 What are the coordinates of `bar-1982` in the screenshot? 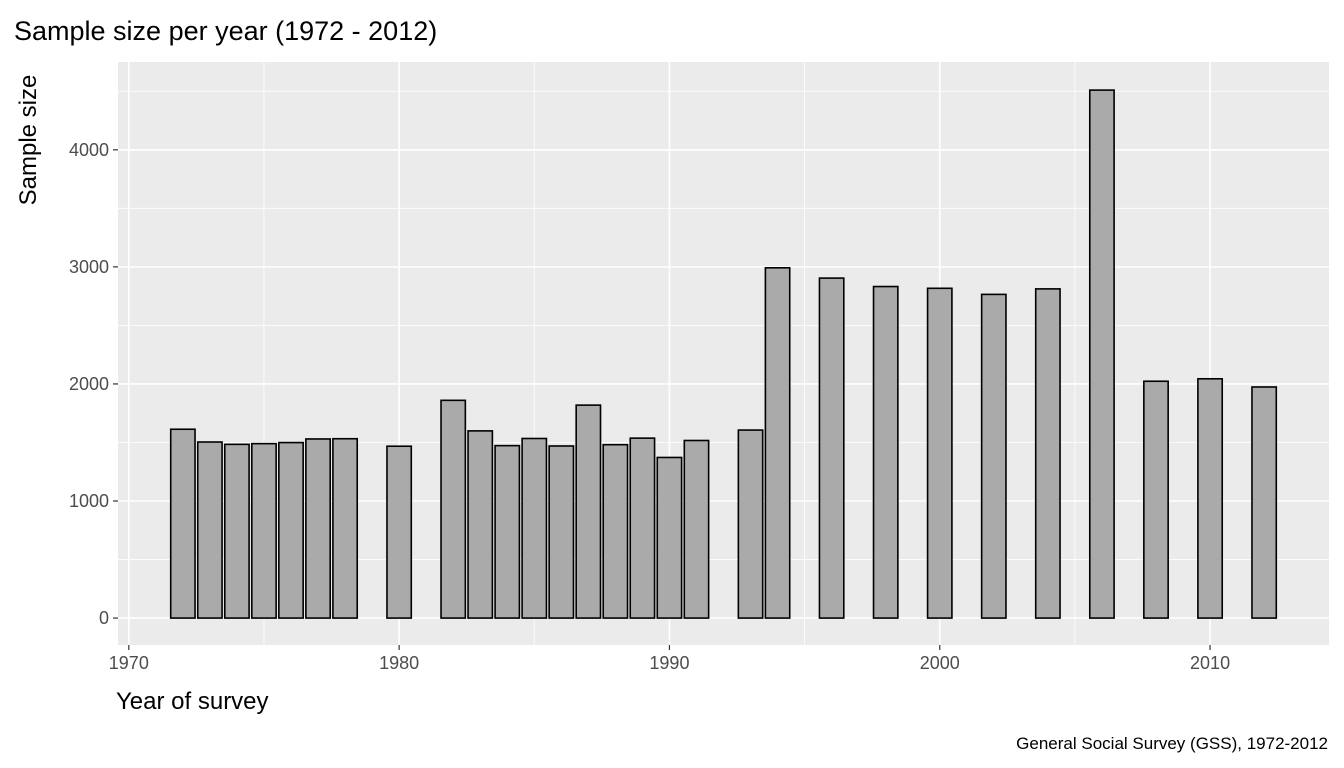 It's located at (453, 509).